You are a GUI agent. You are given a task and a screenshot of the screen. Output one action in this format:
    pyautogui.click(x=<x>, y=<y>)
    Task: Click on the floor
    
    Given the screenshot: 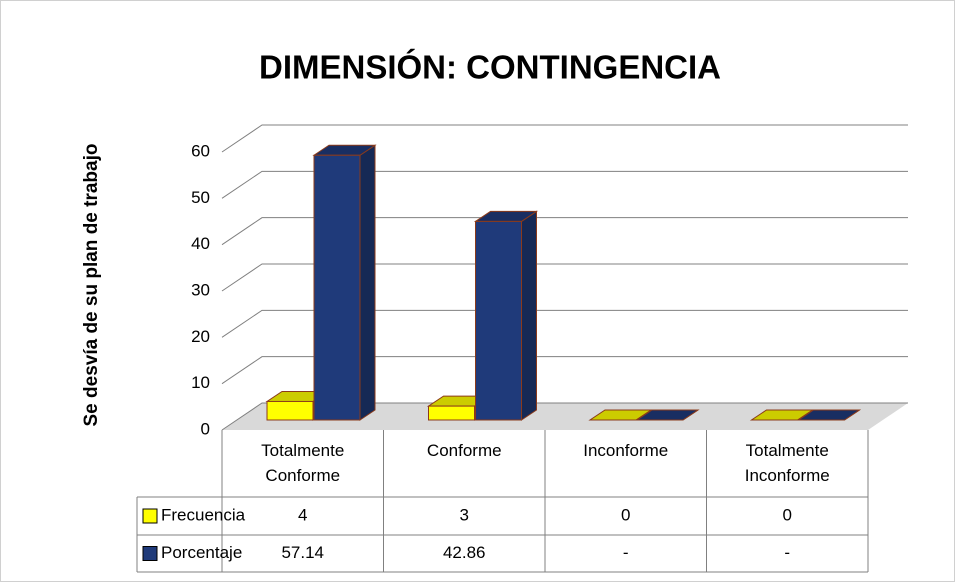 What is the action you would take?
    pyautogui.click(x=565, y=416)
    